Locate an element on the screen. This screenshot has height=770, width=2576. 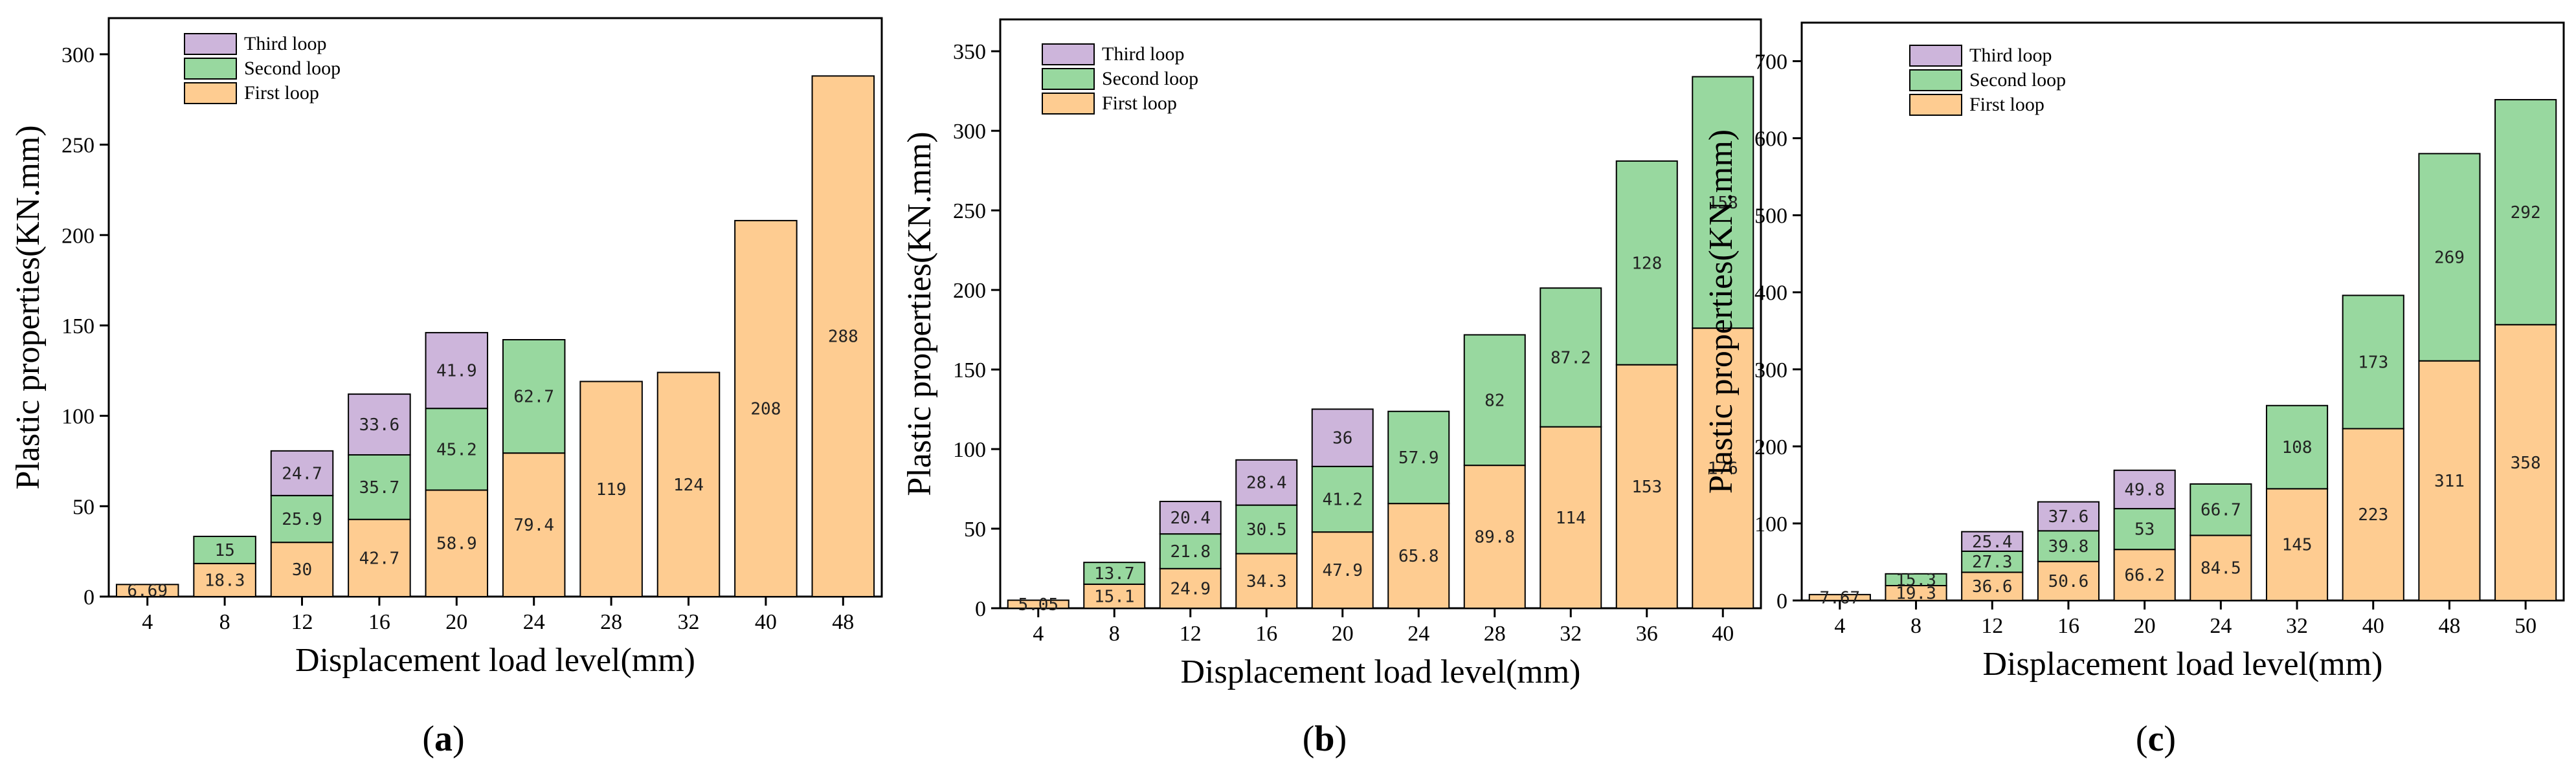
legend-label: First loop is located at coordinates (281, 93).